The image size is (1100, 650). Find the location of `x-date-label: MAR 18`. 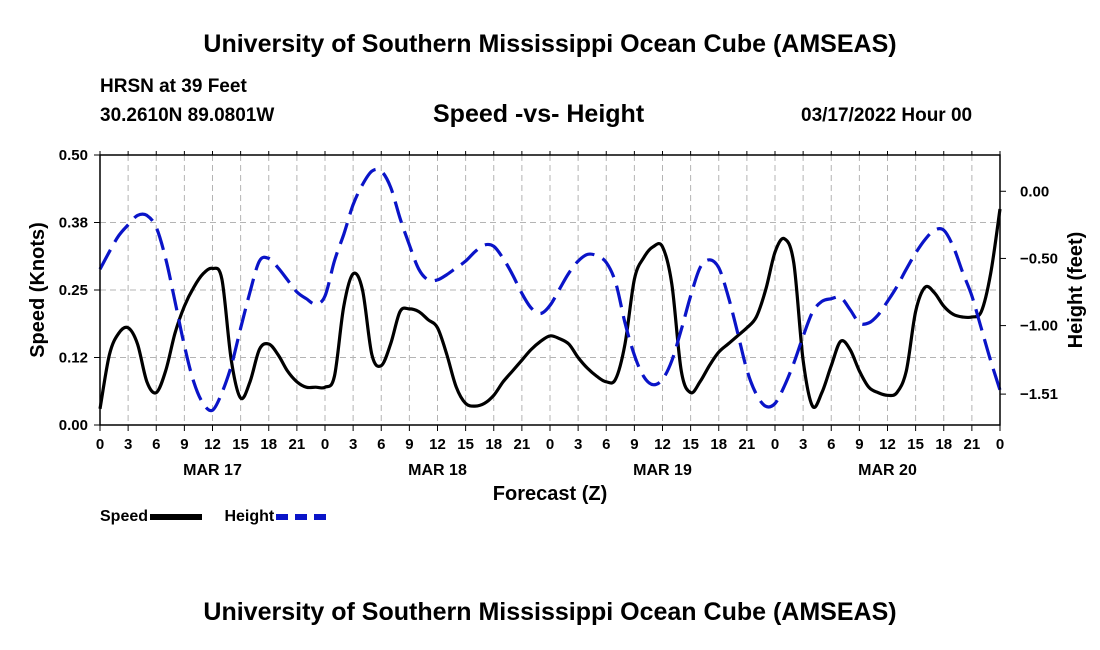

x-date-label: MAR 18 is located at coordinates (437, 470).